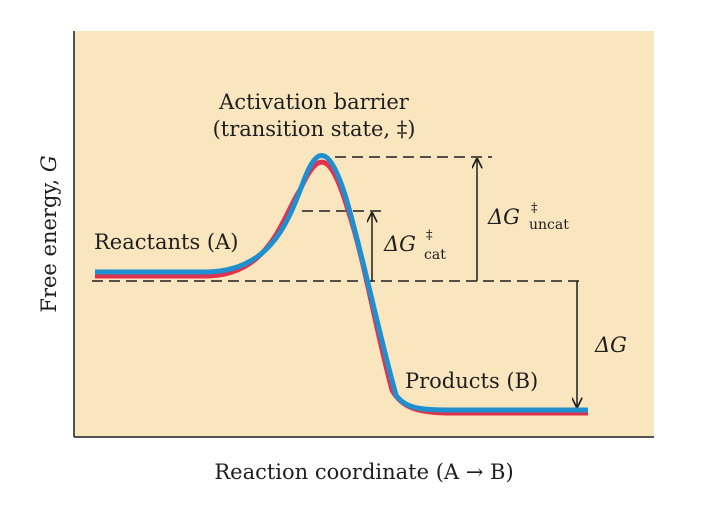 The image size is (723, 511). Describe the element at coordinates (471, 381) in the screenshot. I see `products-label: Products (B)` at that location.